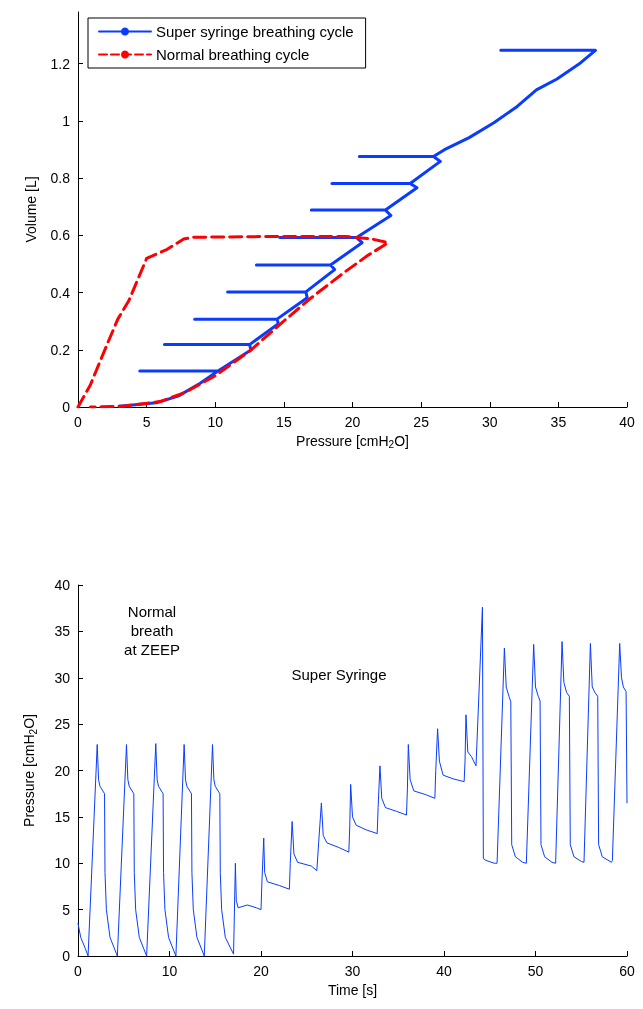 The image size is (643, 1009). Describe the element at coordinates (352, 989) in the screenshot. I see `x-axis-title: Time [s]` at that location.